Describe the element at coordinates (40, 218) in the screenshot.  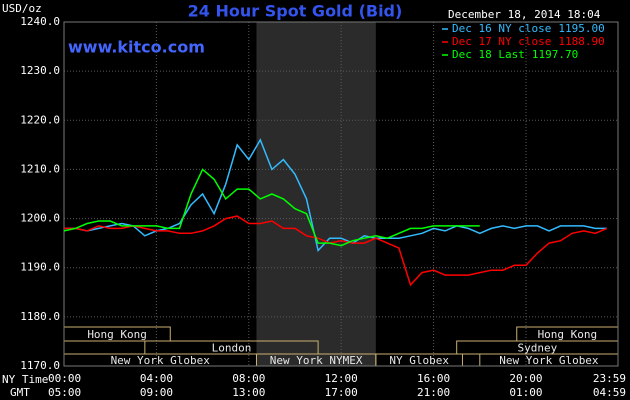
I see `y-tick-label: 1200.0` at that location.